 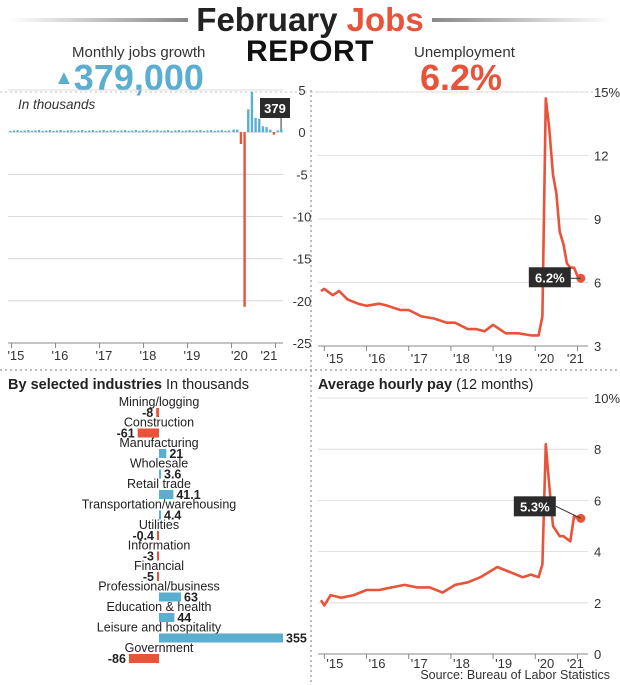 I want to click on title-accent: Jobs, so click(x=385, y=19).